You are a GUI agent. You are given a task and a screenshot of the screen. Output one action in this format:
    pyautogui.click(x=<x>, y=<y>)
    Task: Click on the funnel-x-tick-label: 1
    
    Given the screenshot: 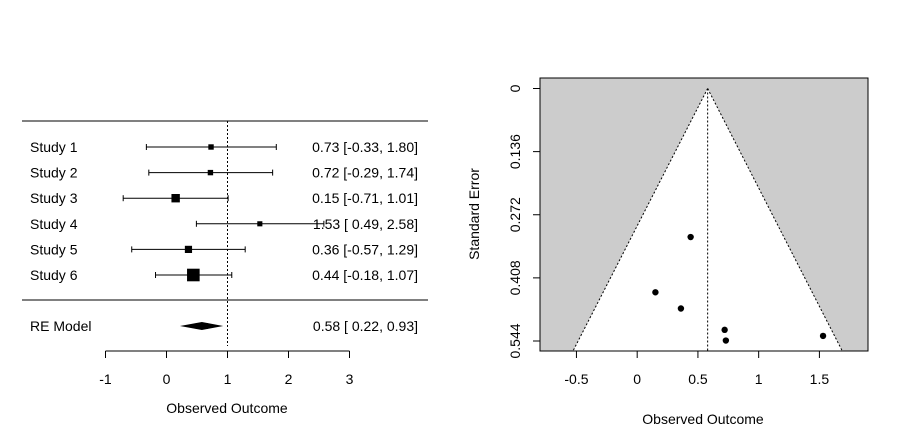 What is the action you would take?
    pyautogui.click(x=759, y=379)
    